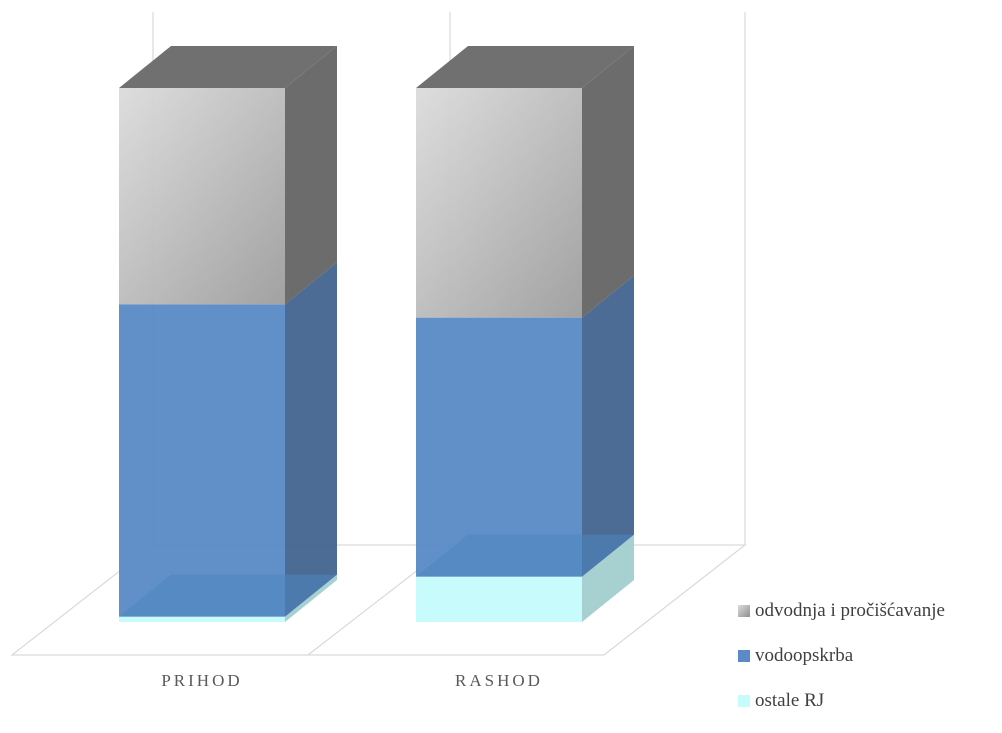 Image resolution: width=1002 pixels, height=733 pixels. I want to click on category-label-rashod: RASHOD, so click(499, 680).